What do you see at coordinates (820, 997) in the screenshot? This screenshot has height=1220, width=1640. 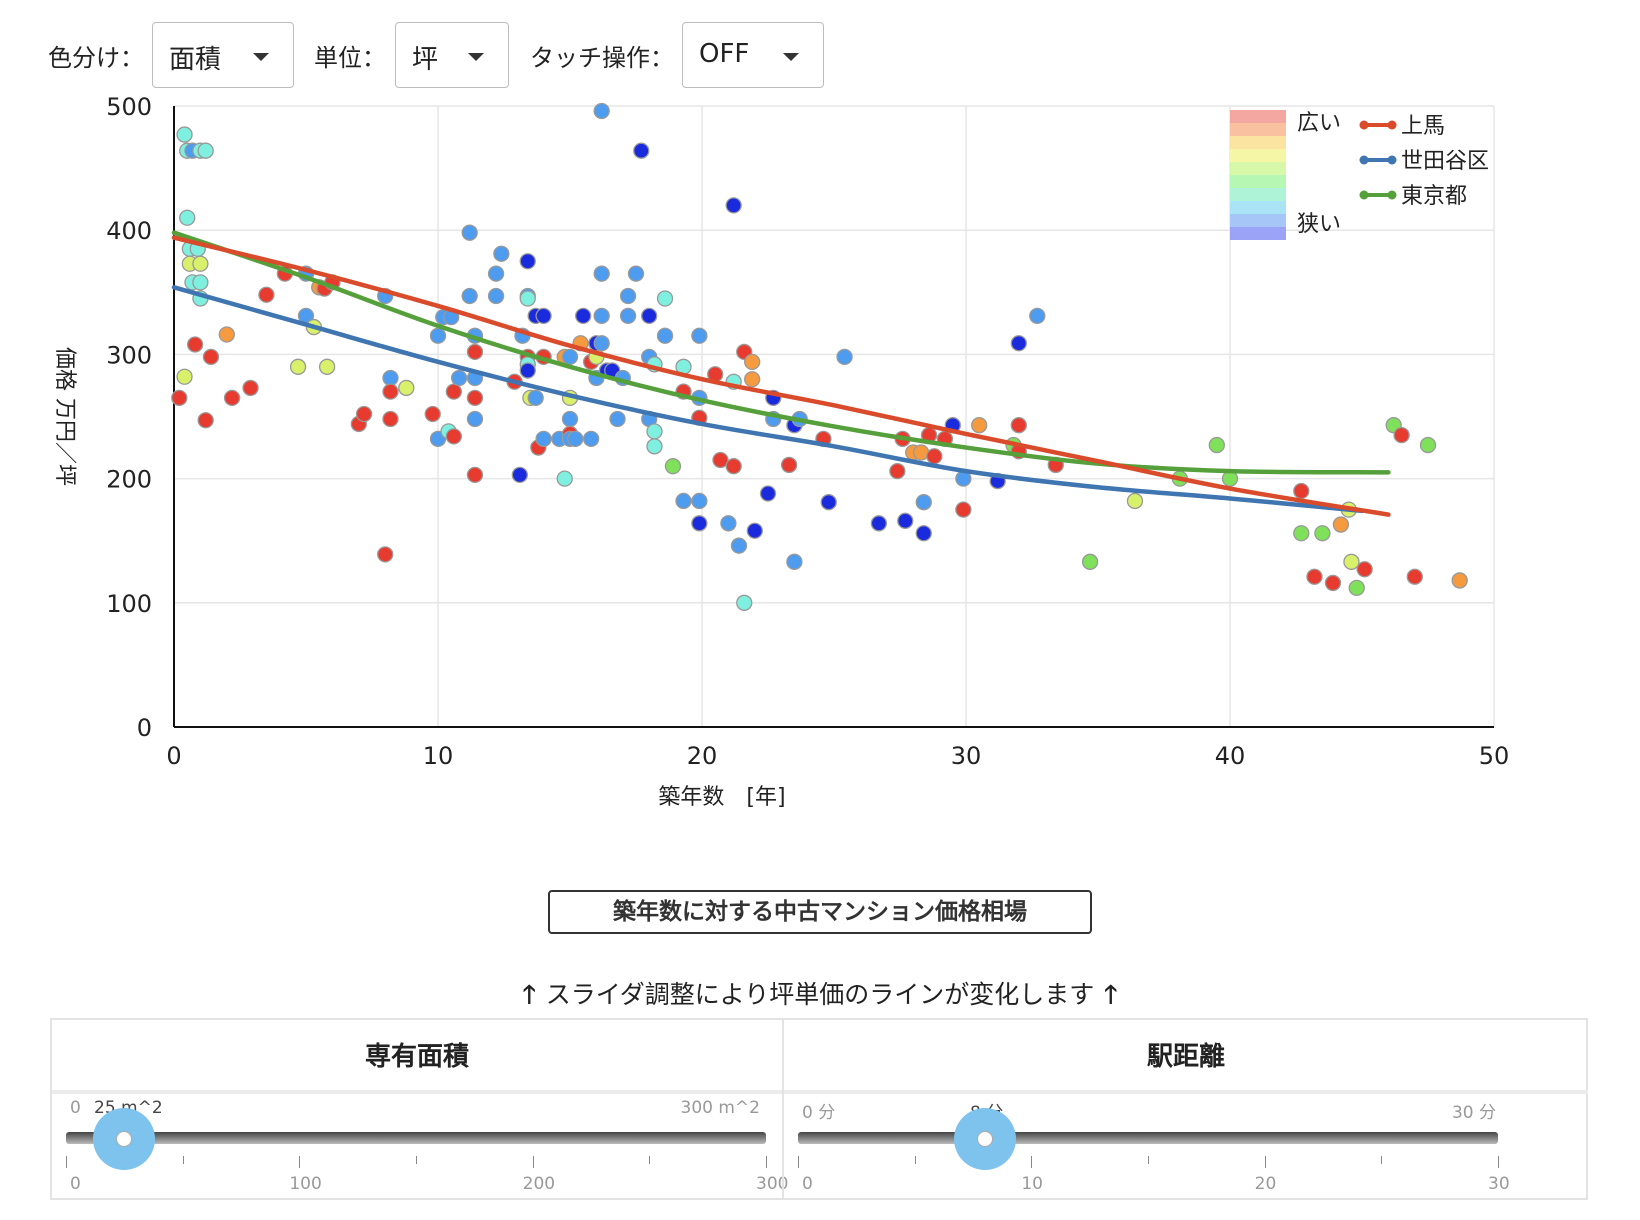 I see `slider-hint: 🡑 スライダ調整により坪単価のラインが変化します 🡑` at bounding box center [820, 997].